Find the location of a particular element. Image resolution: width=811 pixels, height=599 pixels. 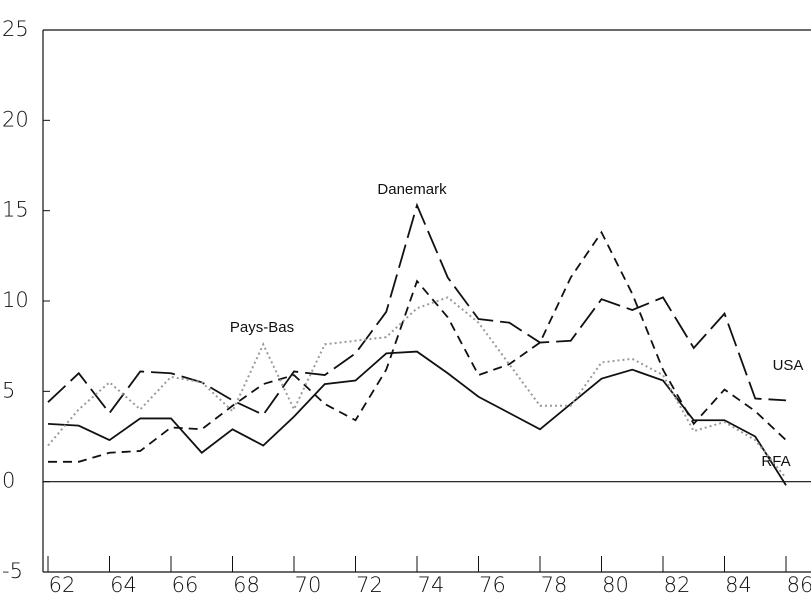

y-tick-label: 15 is located at coordinates (15, 210).